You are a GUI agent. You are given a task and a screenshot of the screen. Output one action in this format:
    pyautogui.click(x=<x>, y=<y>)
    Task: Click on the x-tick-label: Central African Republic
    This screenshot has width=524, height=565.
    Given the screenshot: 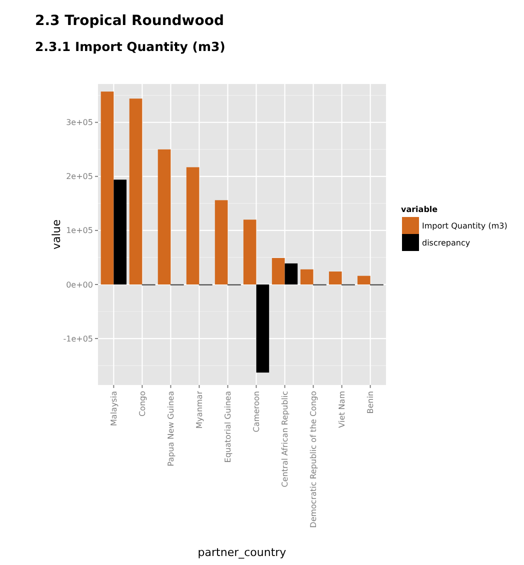 What is the action you would take?
    pyautogui.click(x=285, y=439)
    